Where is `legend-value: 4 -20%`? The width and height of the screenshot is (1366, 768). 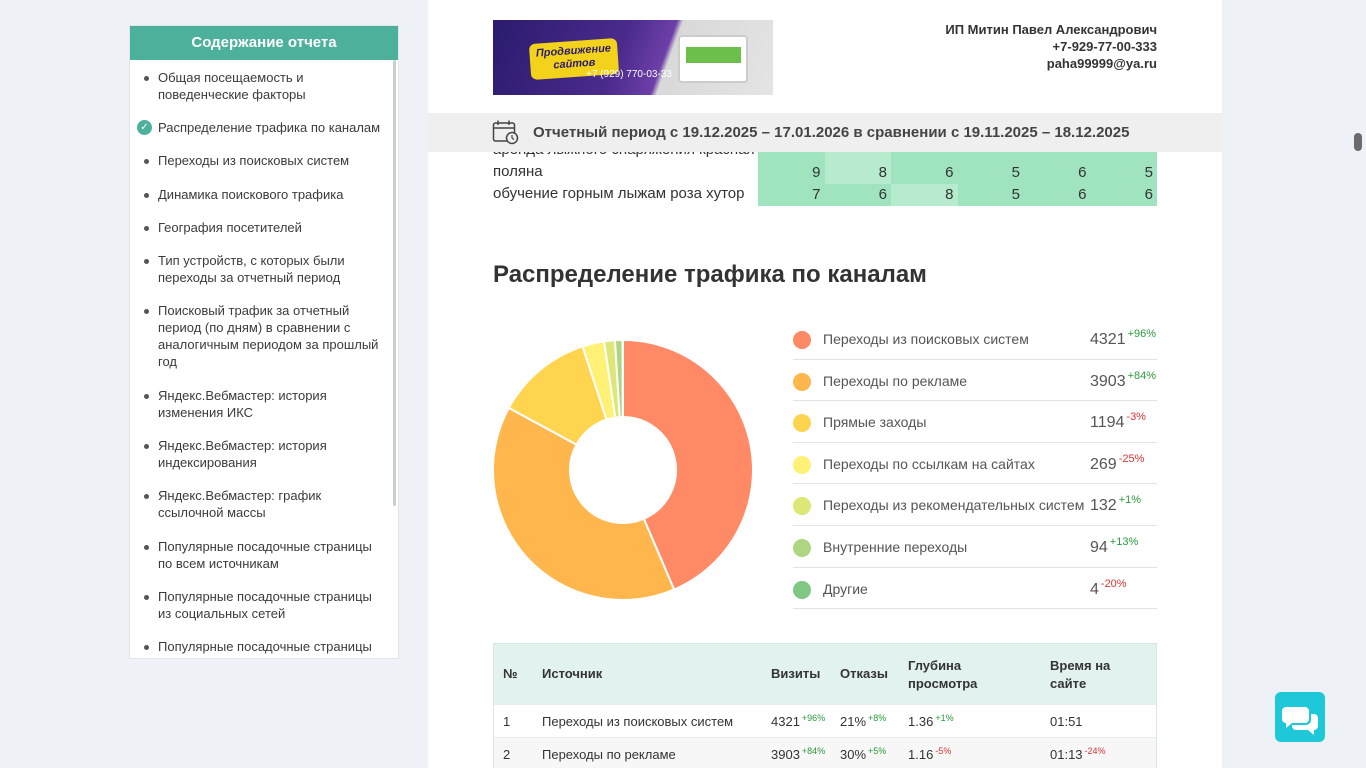
legend-value: 4 -20% is located at coordinates (1108, 587).